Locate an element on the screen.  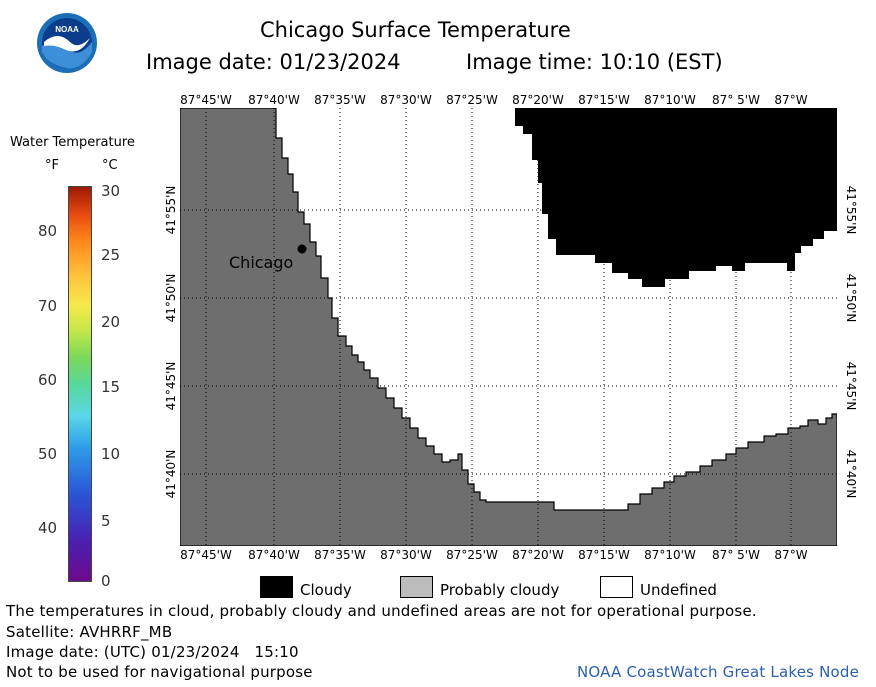
celsius-tick: 30 is located at coordinates (111, 191).